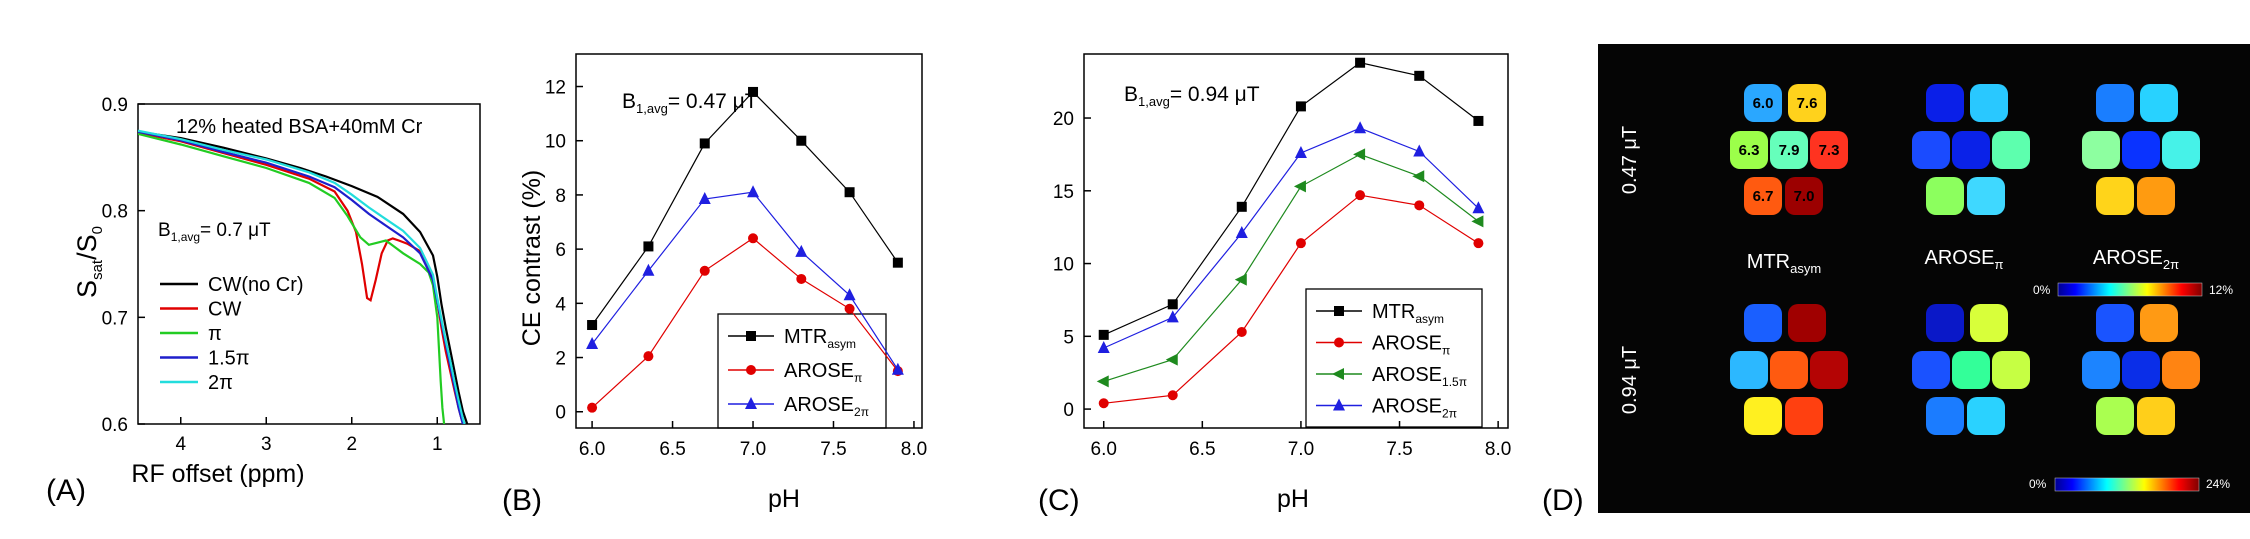  Describe the element at coordinates (66, 490) in the screenshot. I see `panel-label-a: (A)` at that location.